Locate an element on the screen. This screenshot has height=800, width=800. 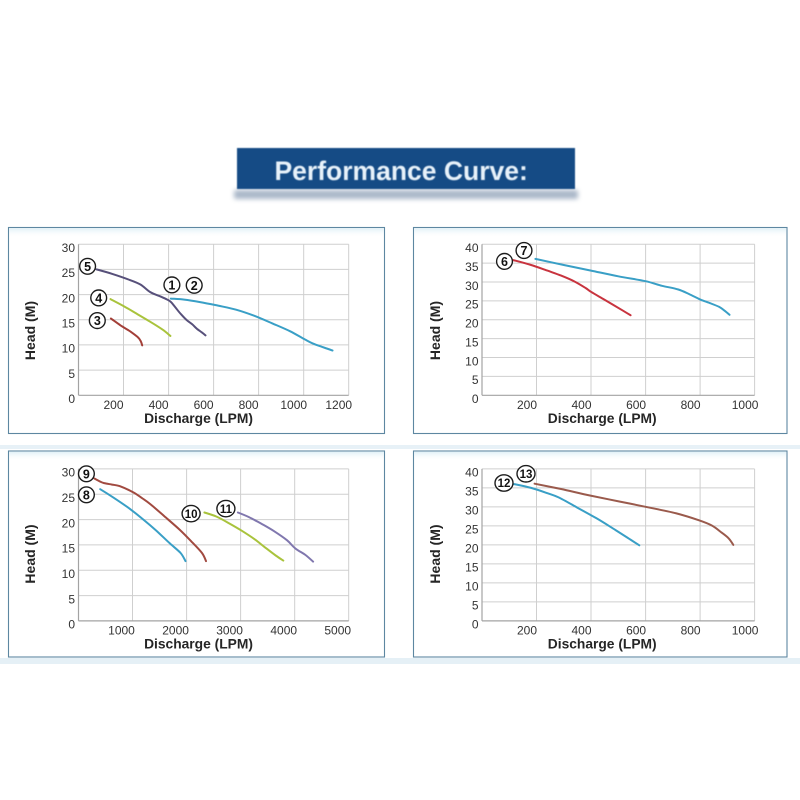
svg-text: 1200 is located at coordinates (338, 405).